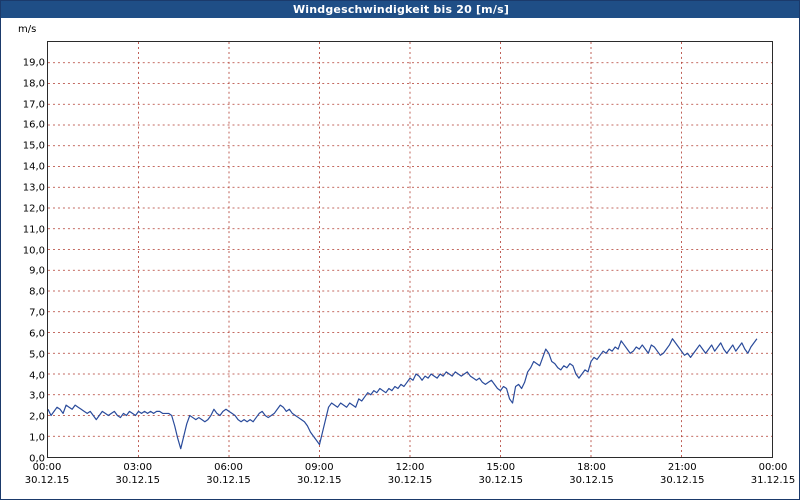 The image size is (800, 500). What do you see at coordinates (33, 250) in the screenshot?
I see `y-tick-label: 10,0` at bounding box center [33, 250].